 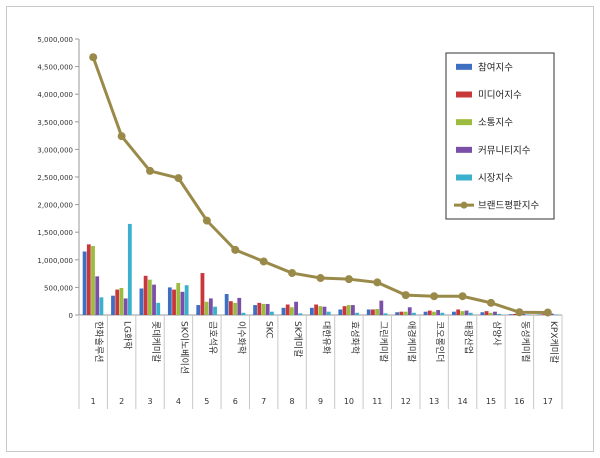 I want to click on y-tick-label: 3,000,000, so click(x=55, y=150).